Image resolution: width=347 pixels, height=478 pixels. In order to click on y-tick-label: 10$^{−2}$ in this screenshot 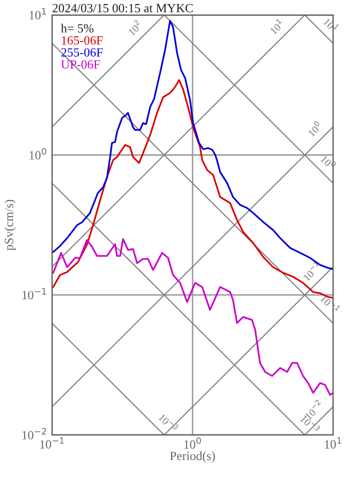, I will do `click(34, 434)`.